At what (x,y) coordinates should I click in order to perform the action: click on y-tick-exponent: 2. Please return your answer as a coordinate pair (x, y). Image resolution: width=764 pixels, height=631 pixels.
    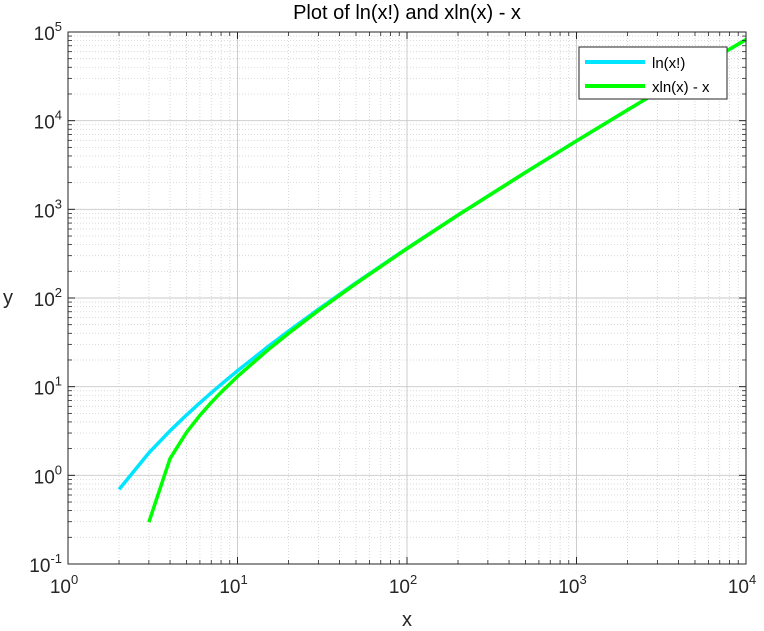
    Looking at the image, I should click on (58, 292).